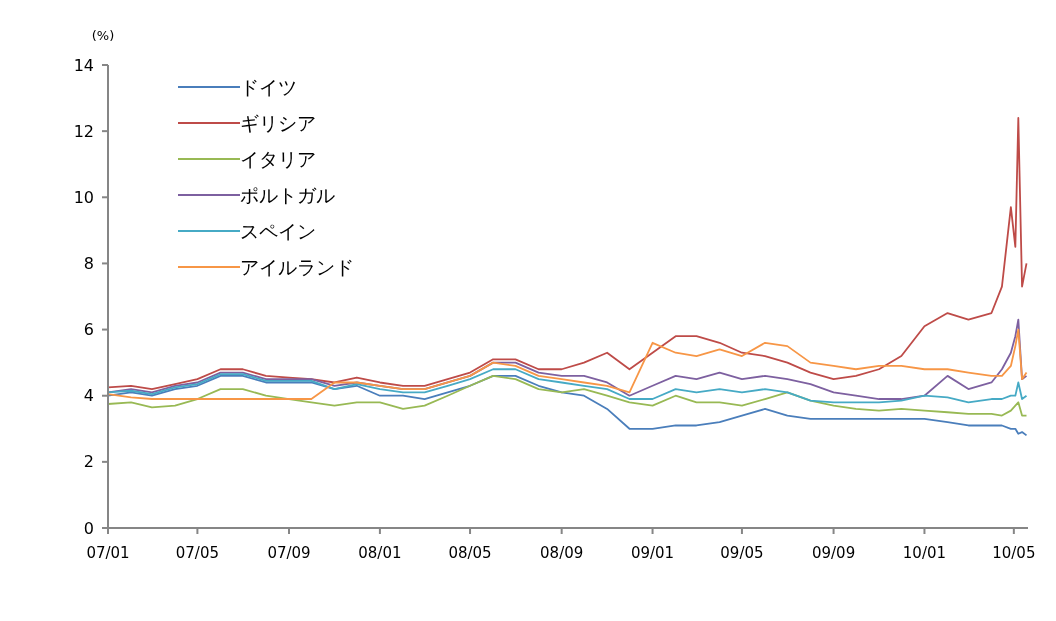  Describe the element at coordinates (470, 553) in the screenshot. I see `x-tick-label: 08/05` at that location.